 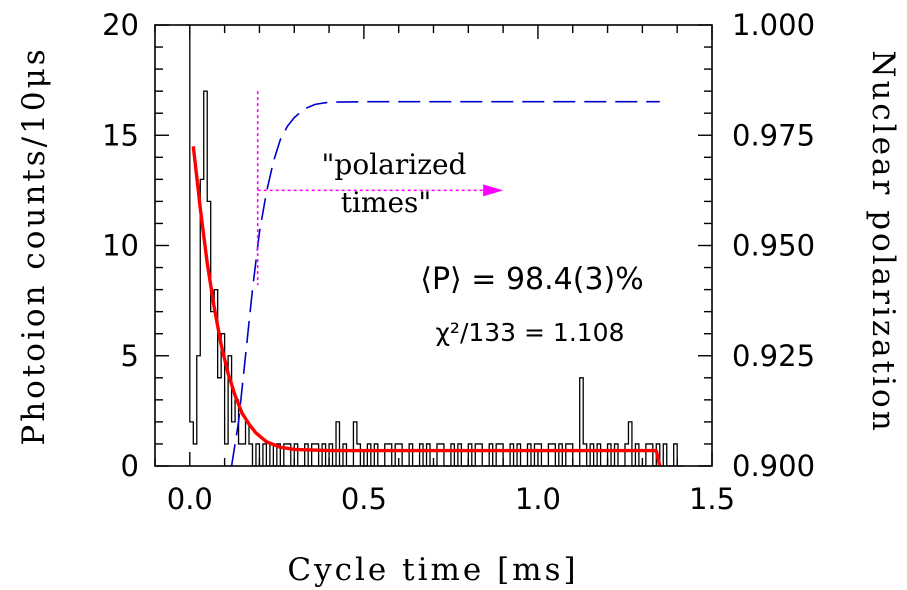 I want to click on chi-squared-label: χ²/133 = 1.108, so click(x=529, y=332).